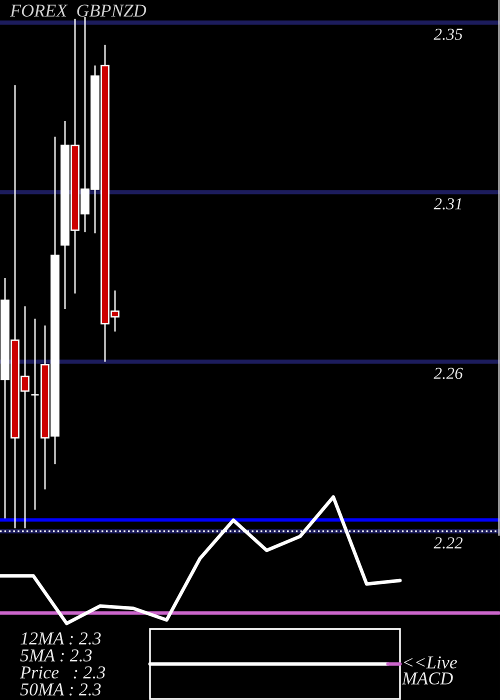 This screenshot has width=500, height=700. I want to click on text: MACD, so click(427, 678).